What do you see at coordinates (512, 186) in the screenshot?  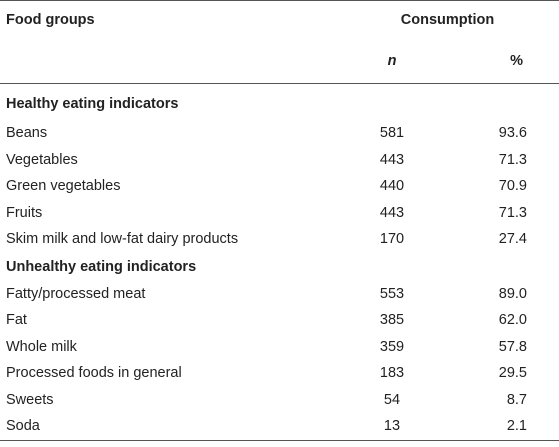 I see `percent-cell: 70.9` at bounding box center [512, 186].